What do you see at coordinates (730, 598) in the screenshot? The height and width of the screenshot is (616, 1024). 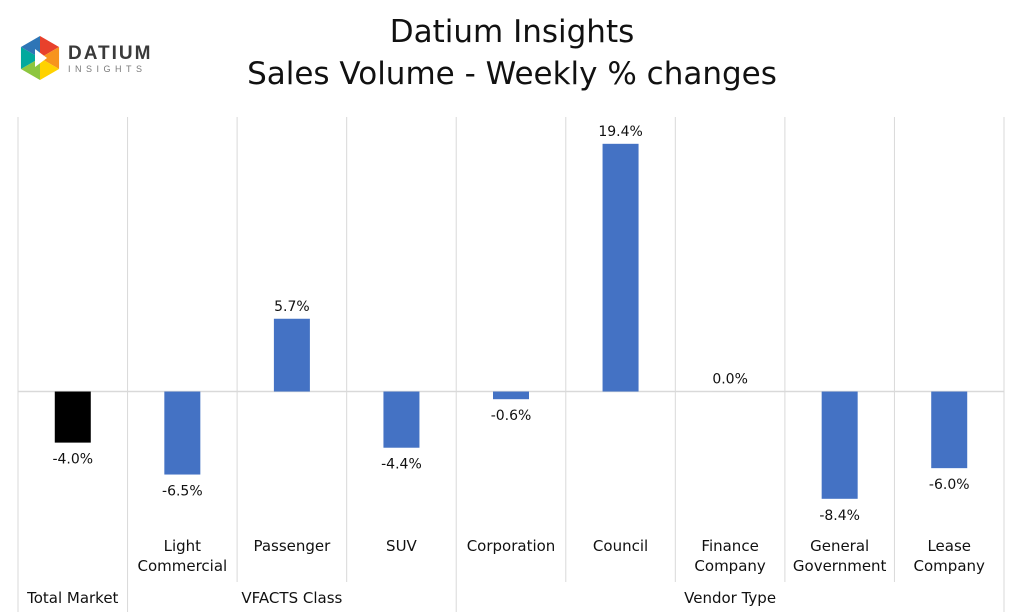 I see `group-label: Vendor Type` at bounding box center [730, 598].